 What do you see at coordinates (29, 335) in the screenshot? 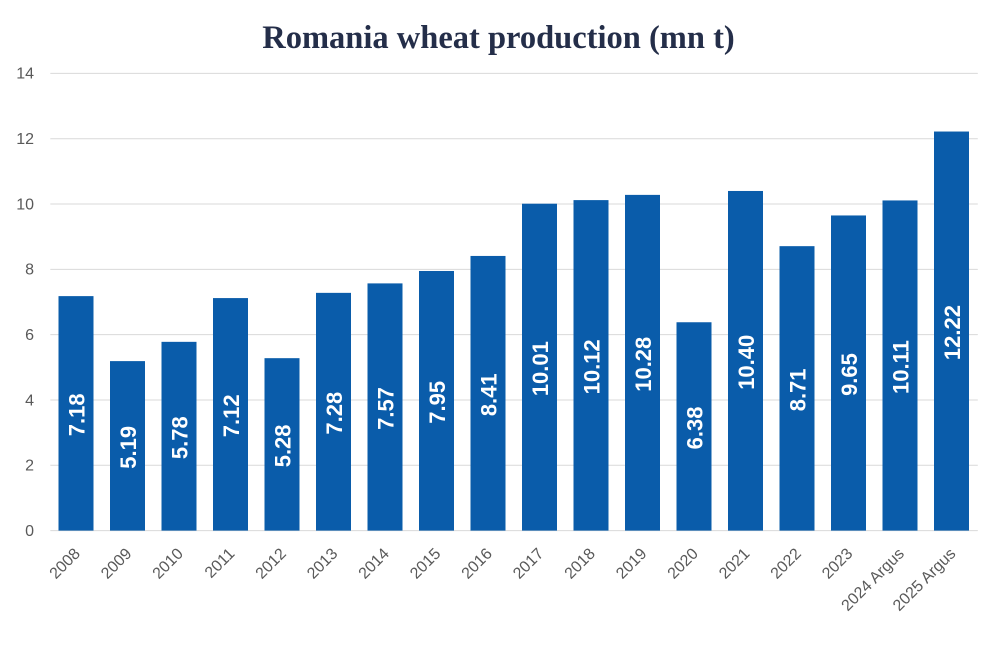
I see `svg-text: 6` at bounding box center [29, 335].